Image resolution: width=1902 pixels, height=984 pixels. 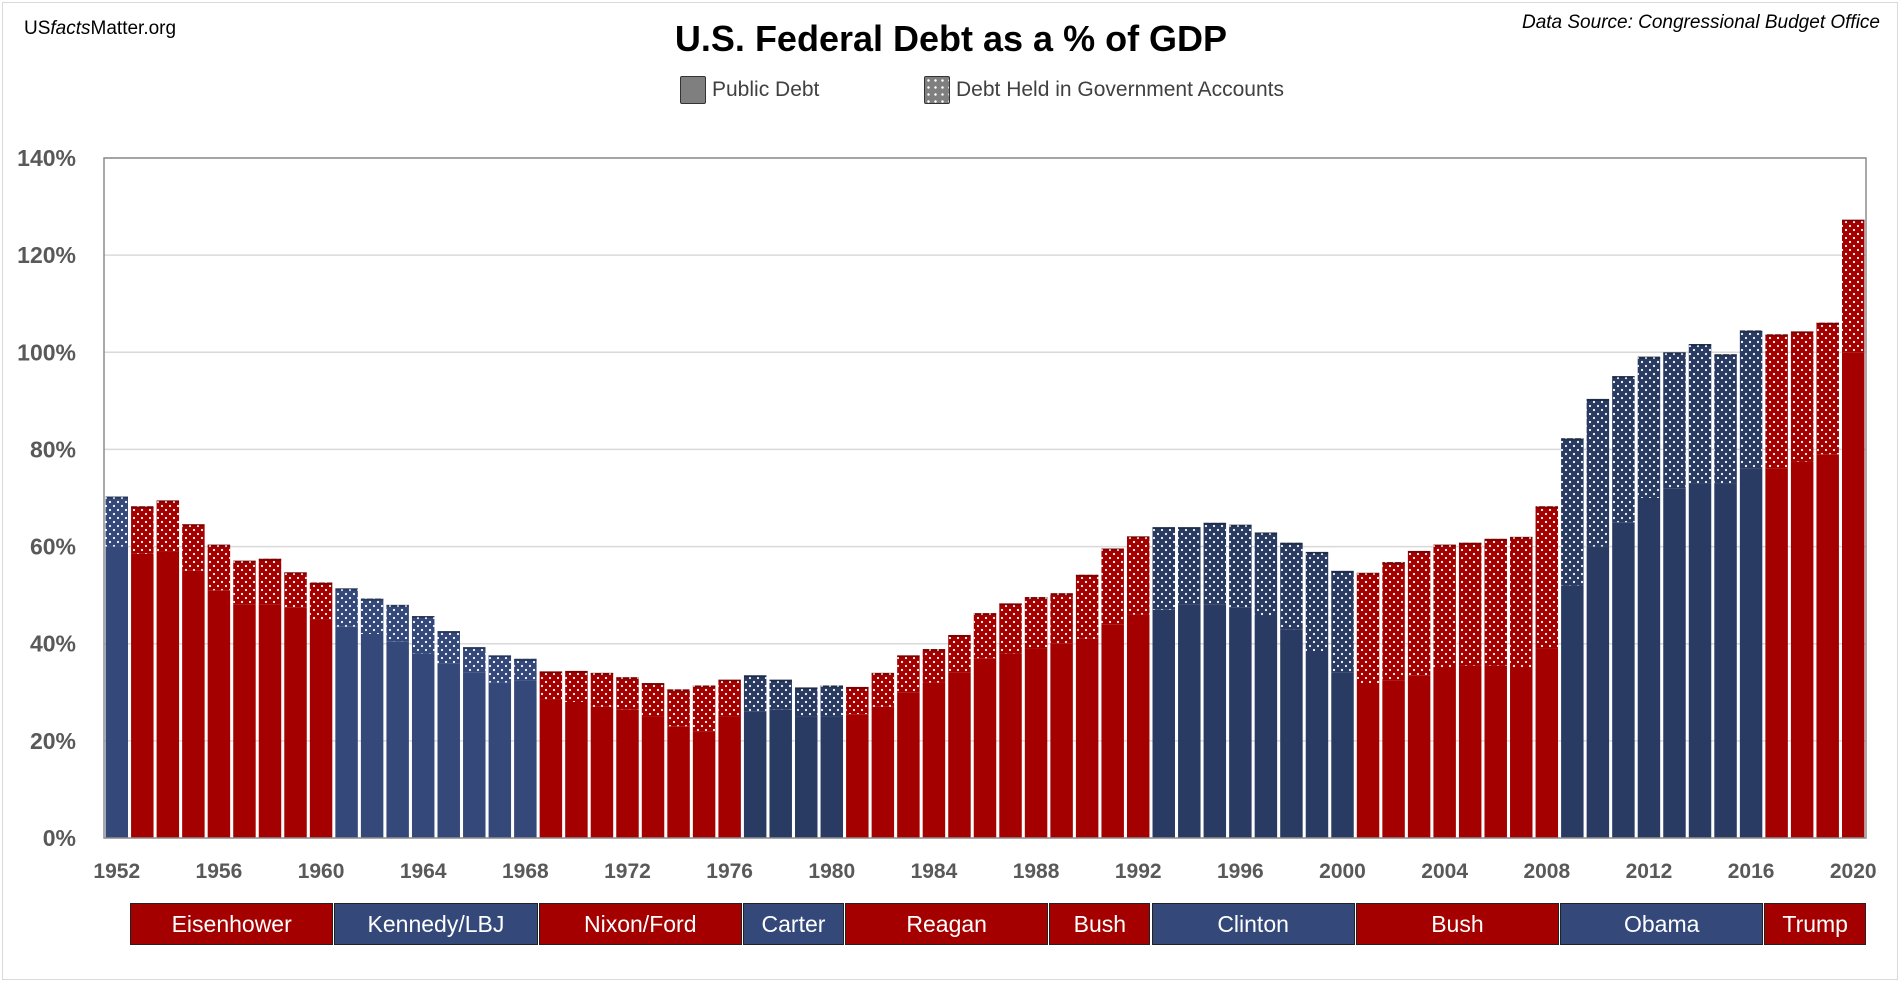 What do you see at coordinates (780, 758) in the screenshot?
I see `bar-1978` at bounding box center [780, 758].